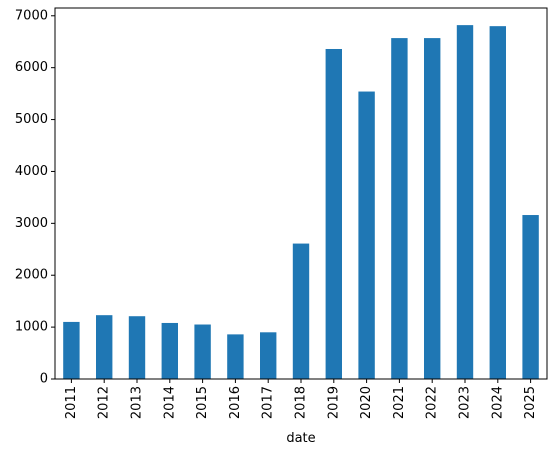 Image resolution: width=560 pixels, height=454 pixels. Describe the element at coordinates (31, 15) in the screenshot. I see `y-tick-label: 7000` at that location.